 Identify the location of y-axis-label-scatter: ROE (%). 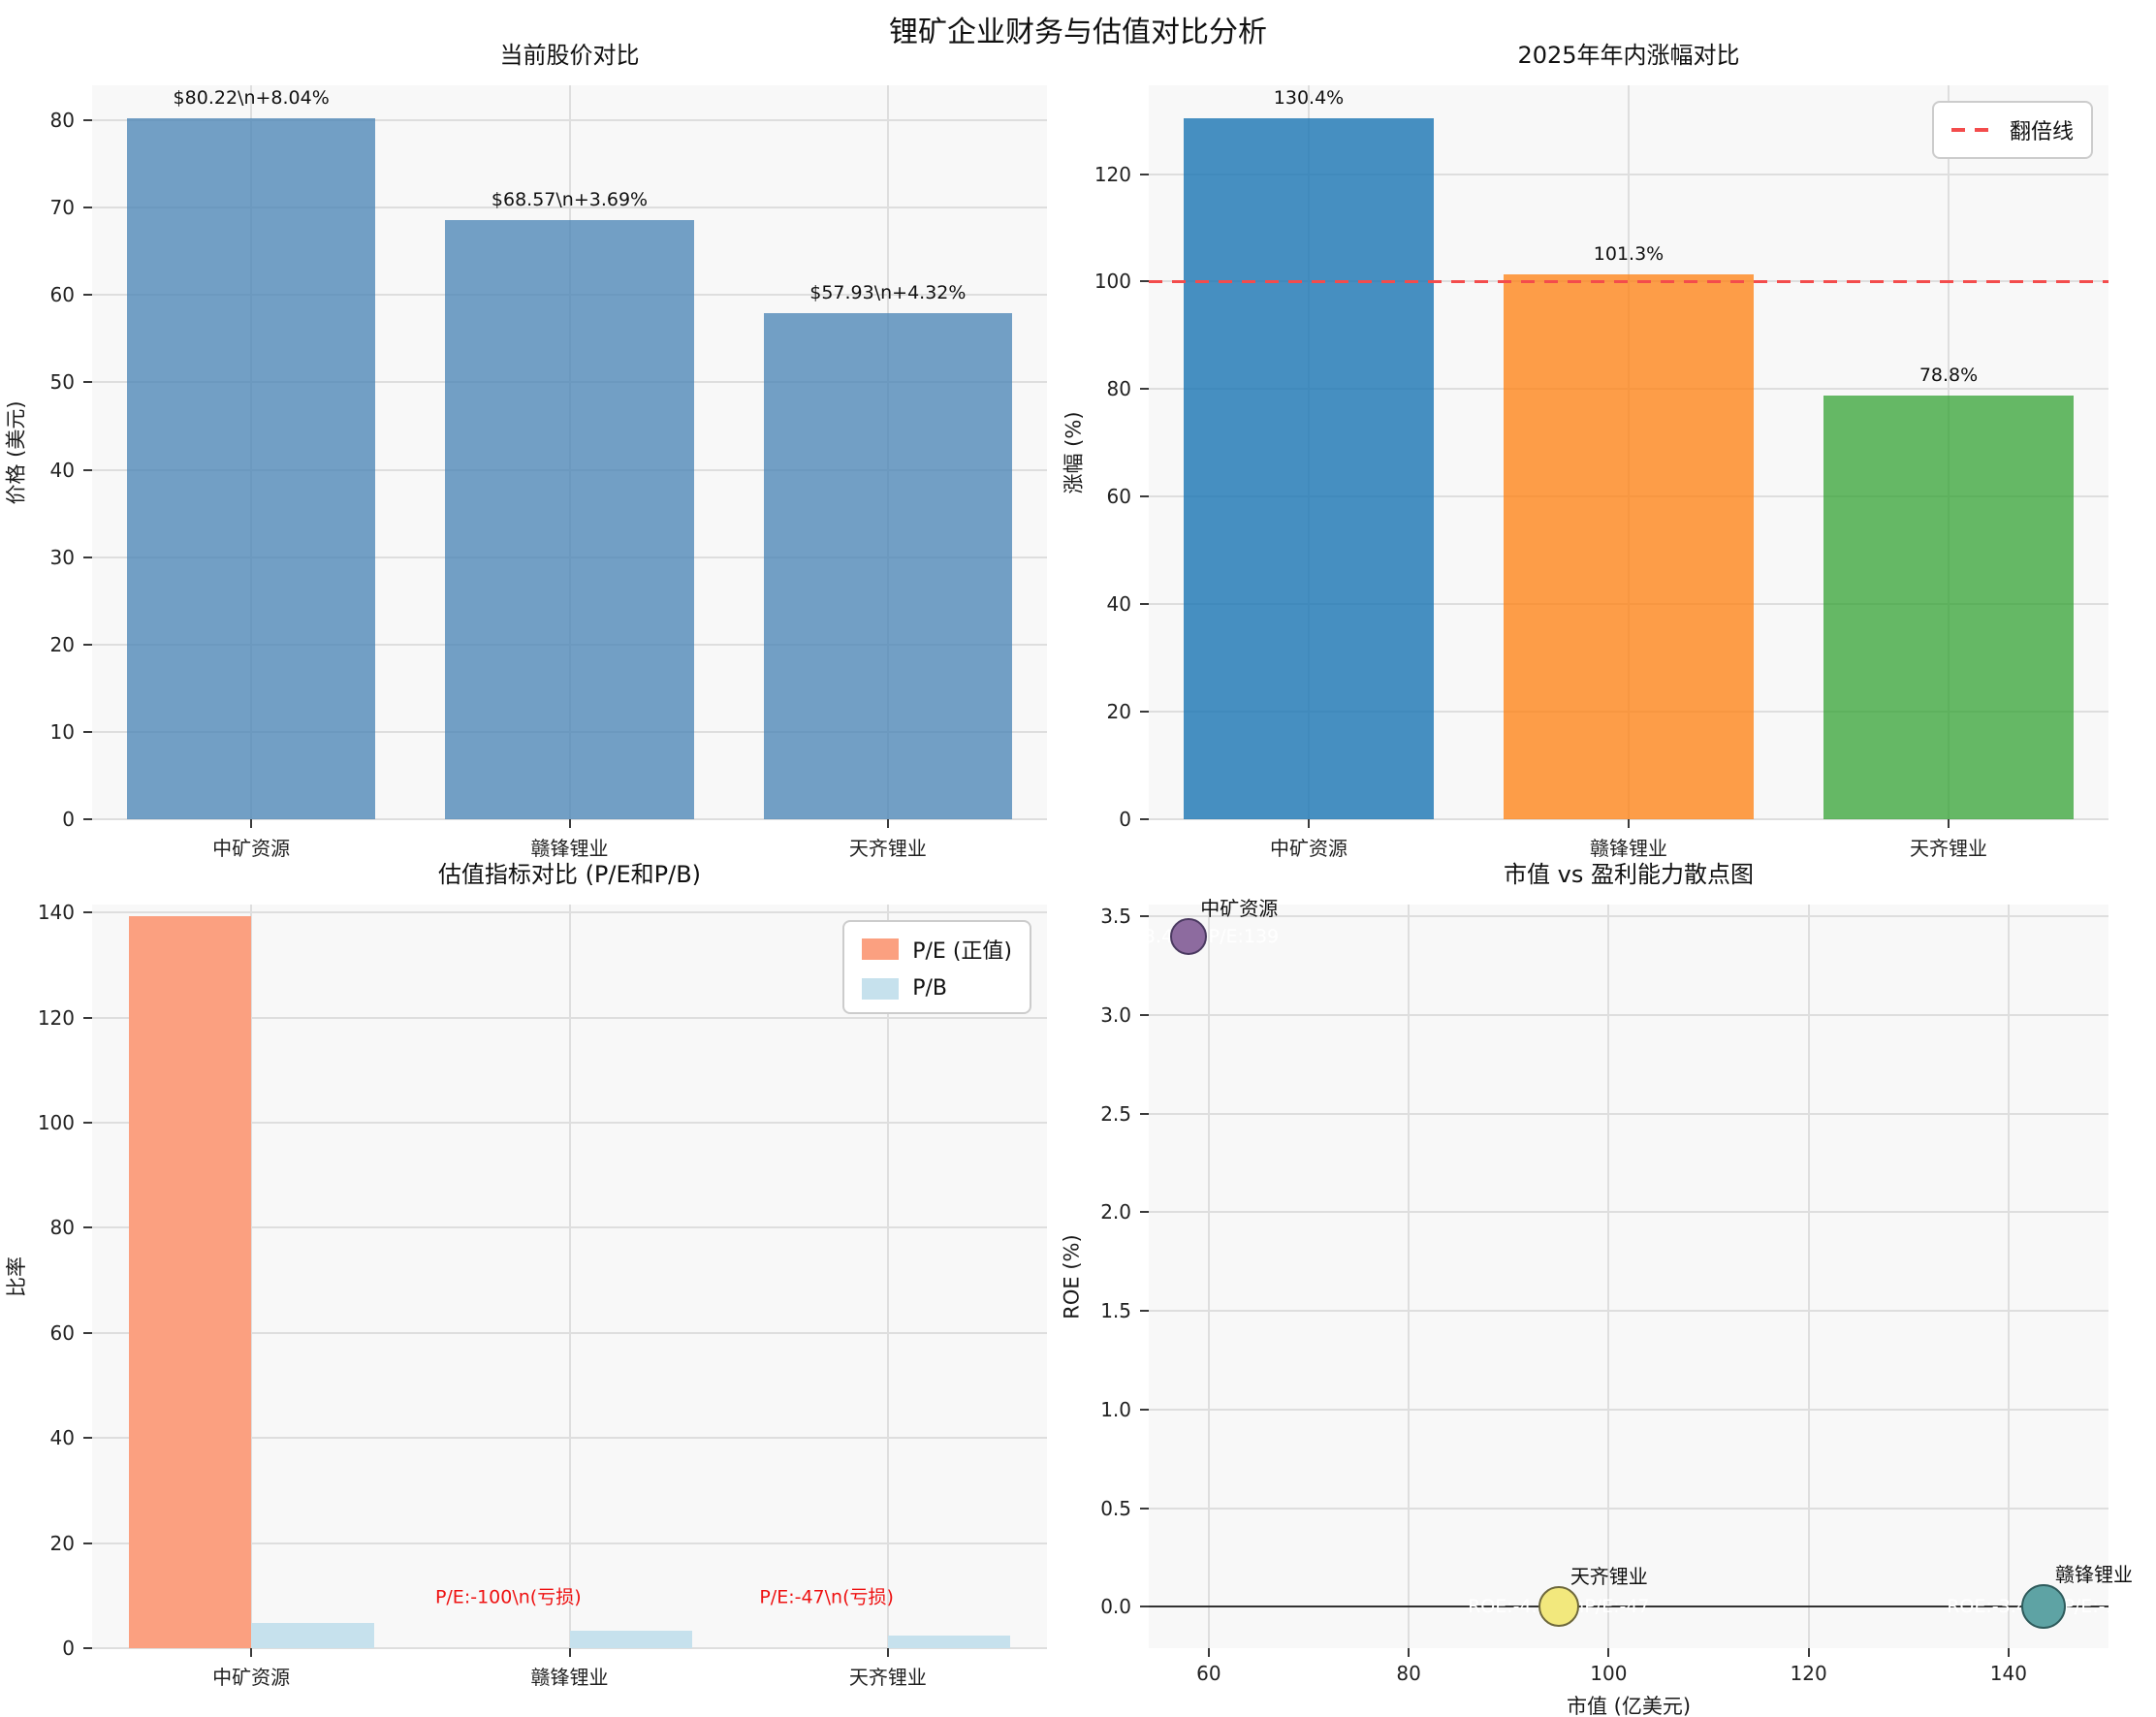
(1072, 1276).